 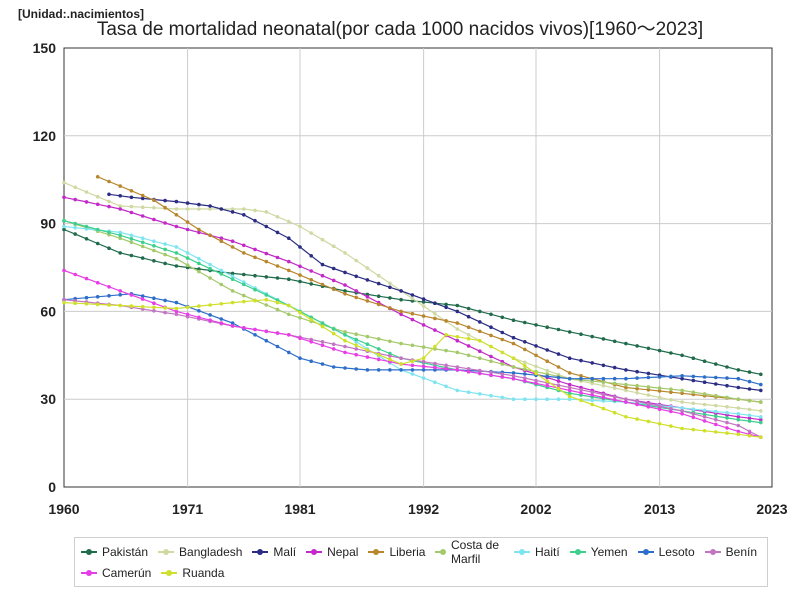 What do you see at coordinates (45, 48) in the screenshot?
I see `y-tick-label: 150` at bounding box center [45, 48].